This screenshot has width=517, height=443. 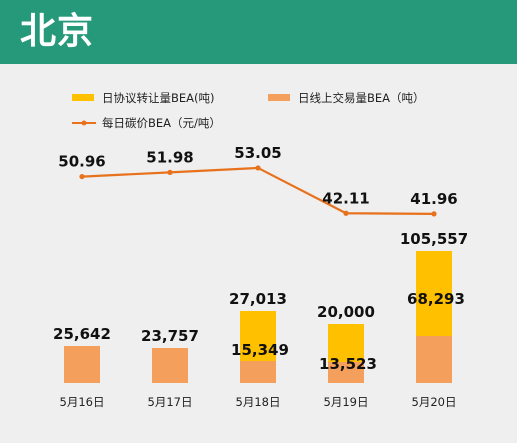 What do you see at coordinates (434, 402) in the screenshot?
I see `x-tick-label: 5月20日` at bounding box center [434, 402].